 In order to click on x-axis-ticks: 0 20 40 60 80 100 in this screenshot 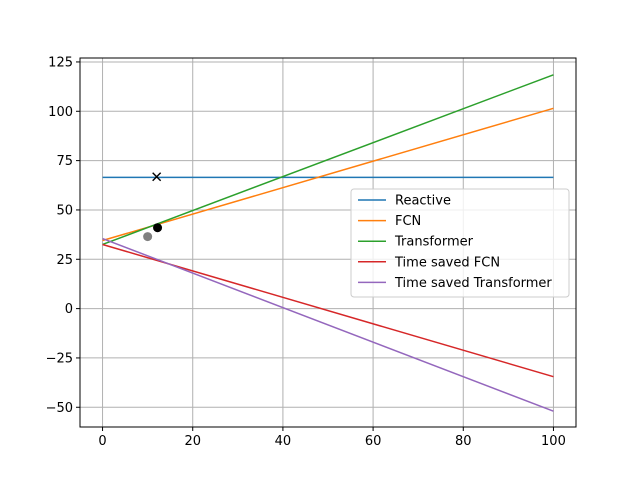, I will do `click(332, 438)`.